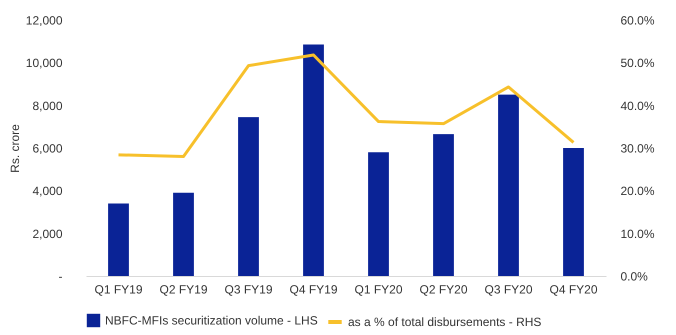 This screenshot has width=676, height=335. I want to click on y2-tick-label: 60.0%, so click(637, 21).